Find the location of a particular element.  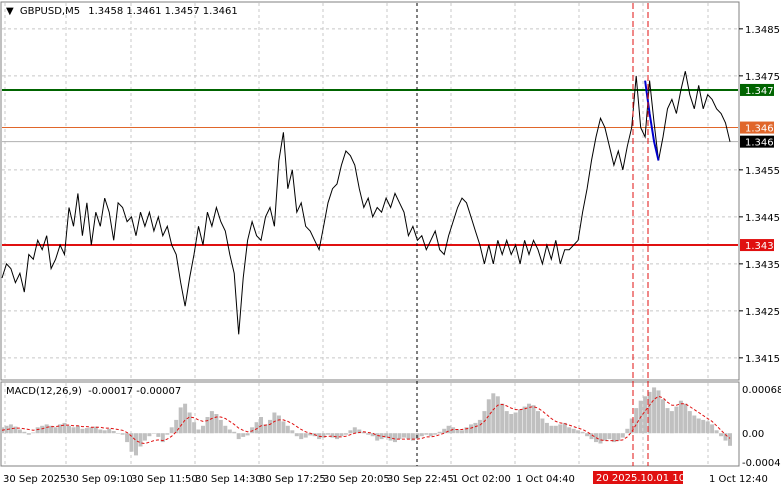

level-tags: 1.3472 1.3464 1.3439 1.3461 is located at coordinates (760, 167).